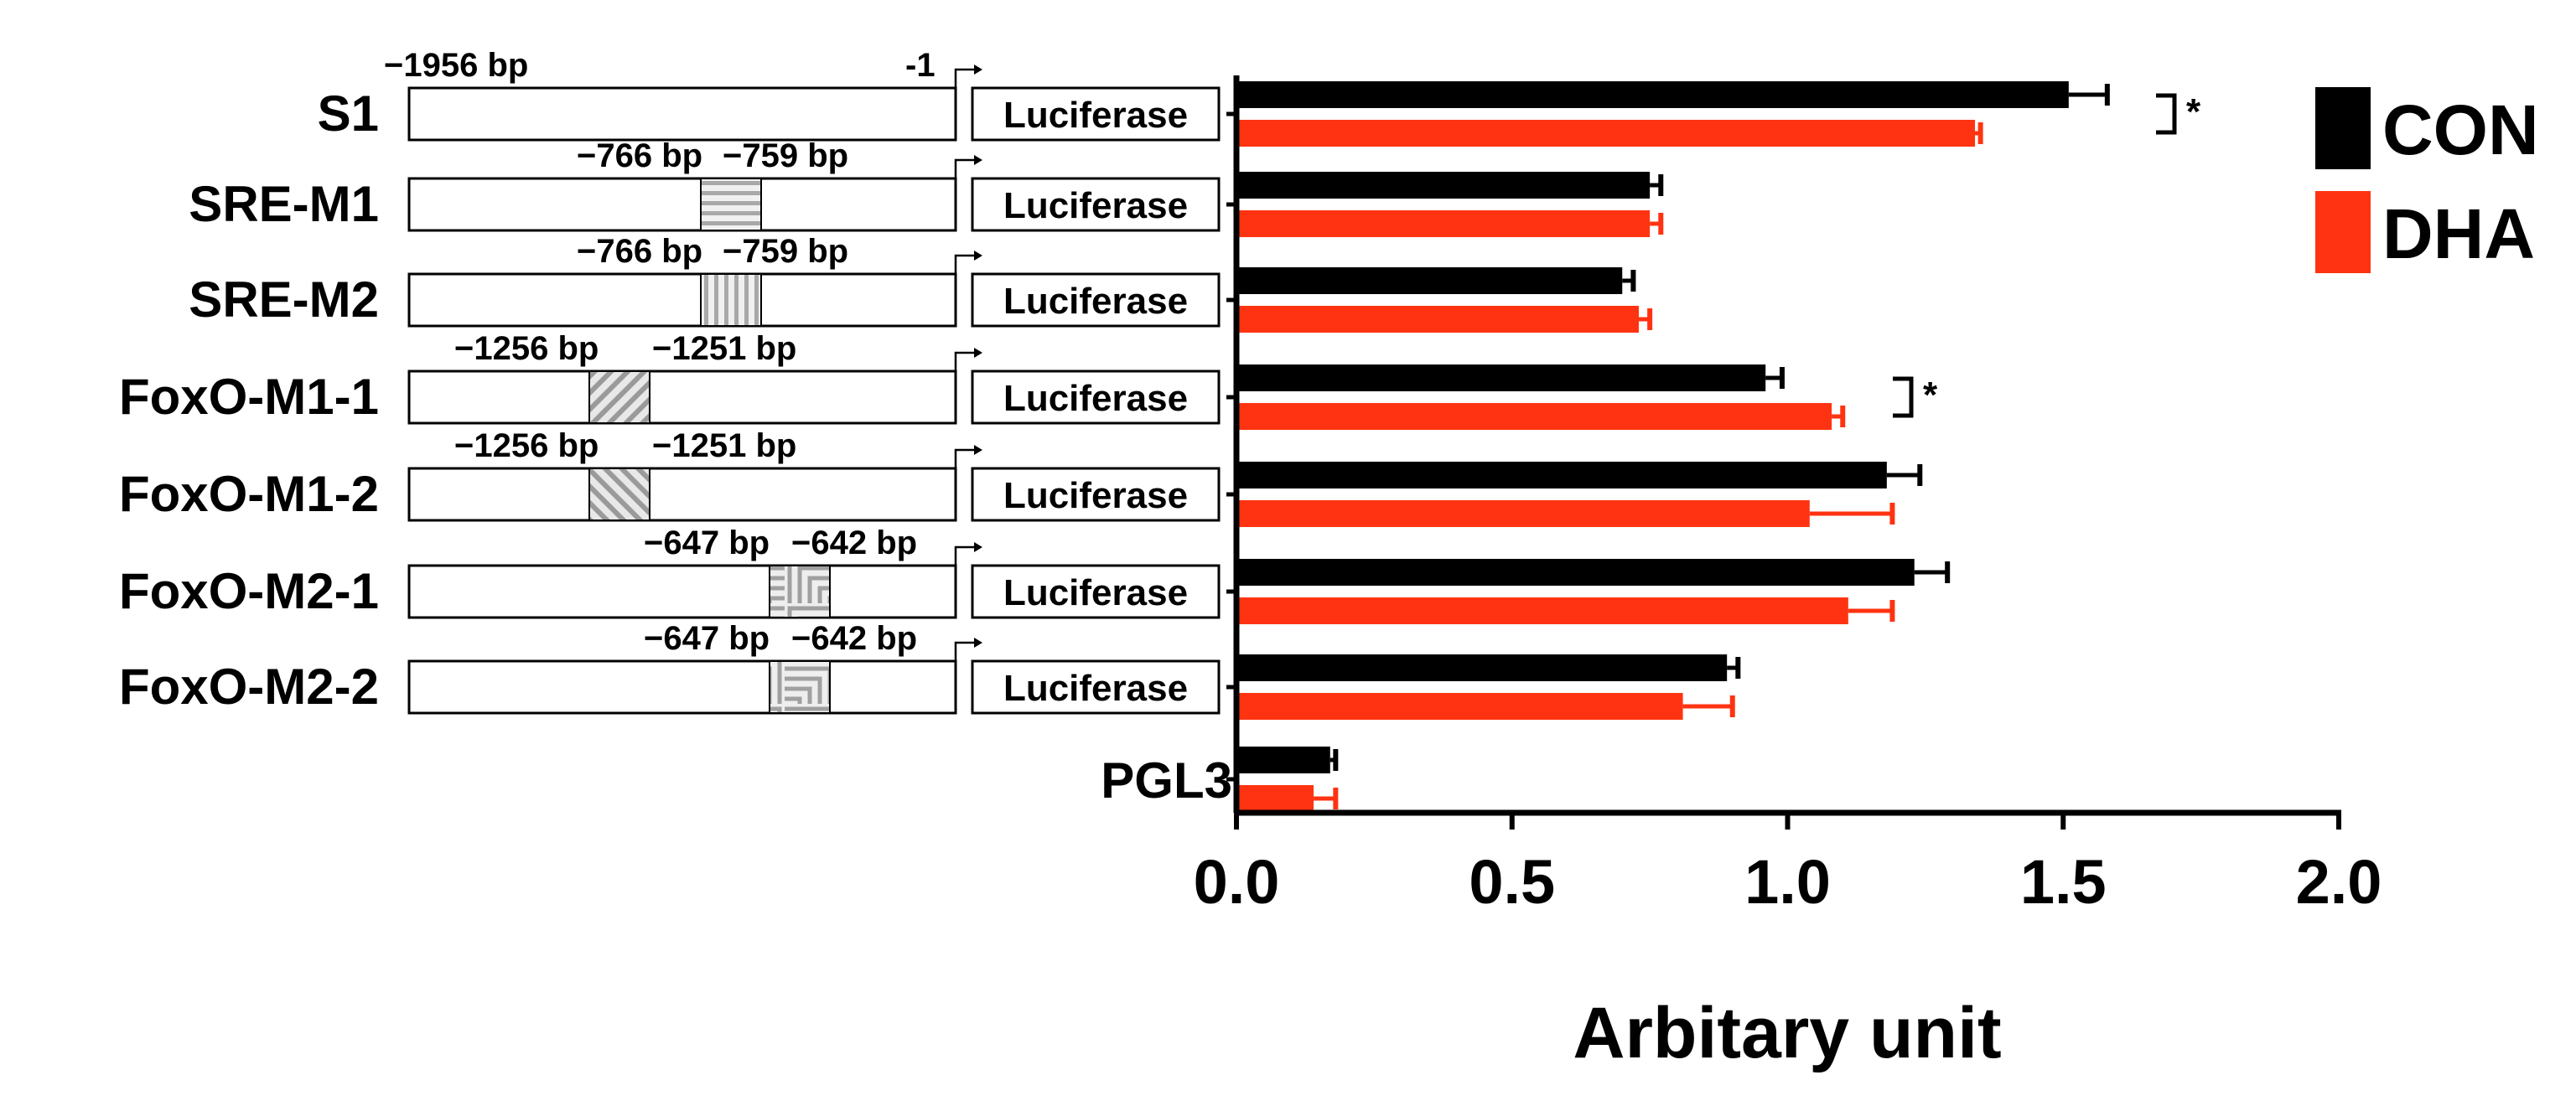  Describe the element at coordinates (2063, 882) in the screenshot. I see `x-tick-label: 1.5` at that location.